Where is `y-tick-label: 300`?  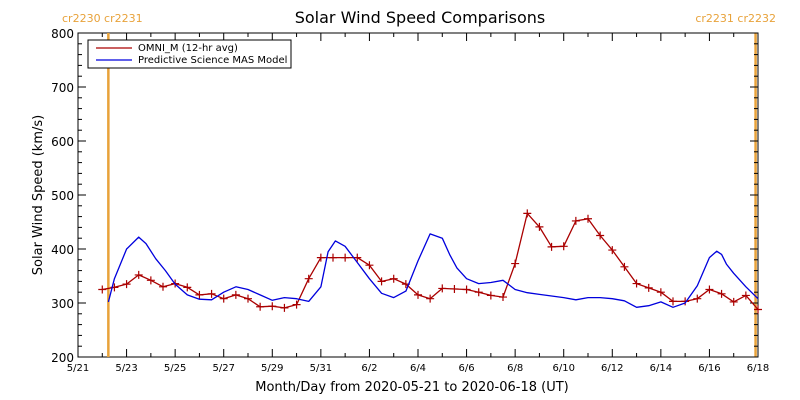
y-tick-label: 300 is located at coordinates (62, 304).